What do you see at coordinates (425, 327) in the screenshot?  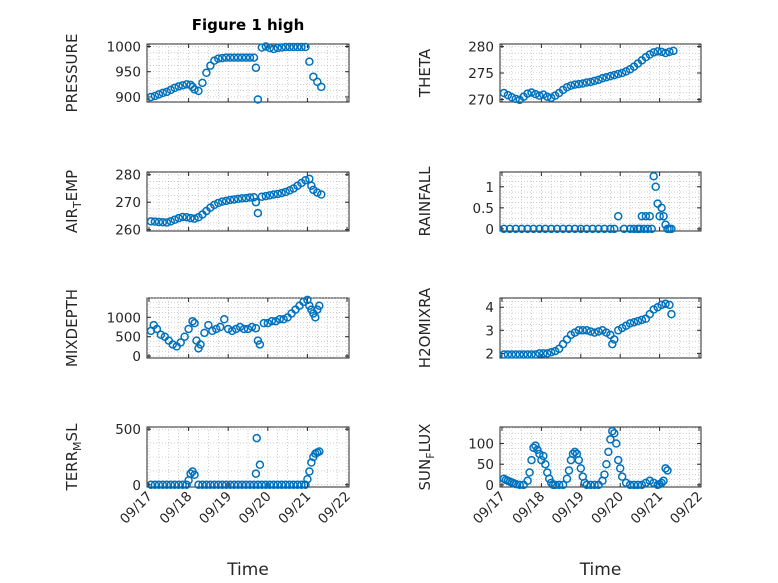 I see `y-axis-label: H2OMIXRA` at bounding box center [425, 327].